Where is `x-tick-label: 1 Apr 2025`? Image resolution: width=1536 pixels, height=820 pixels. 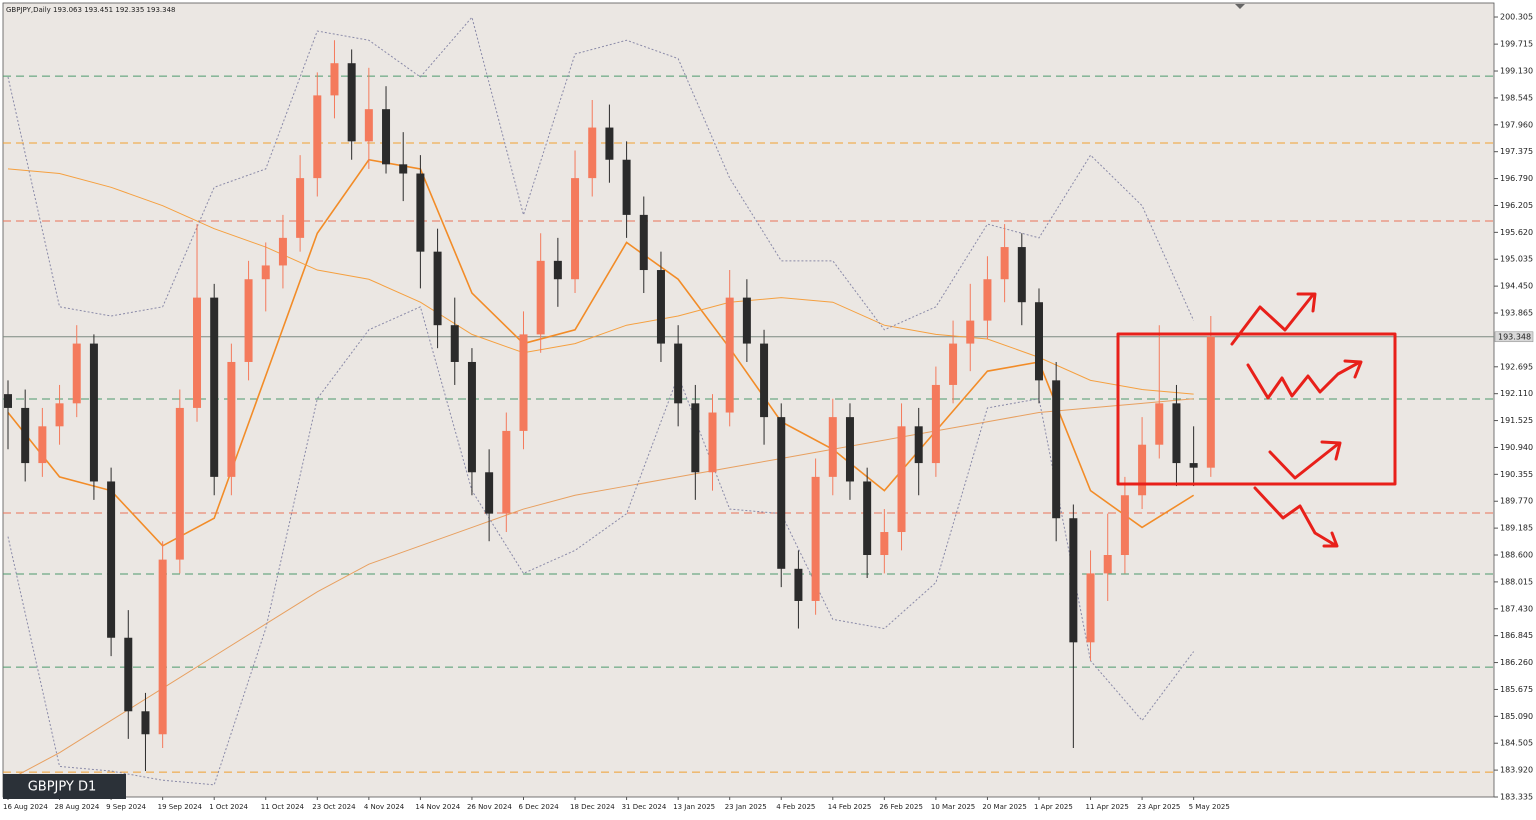
x-tick-label: 1 Apr 2025 is located at coordinates (1053, 807).